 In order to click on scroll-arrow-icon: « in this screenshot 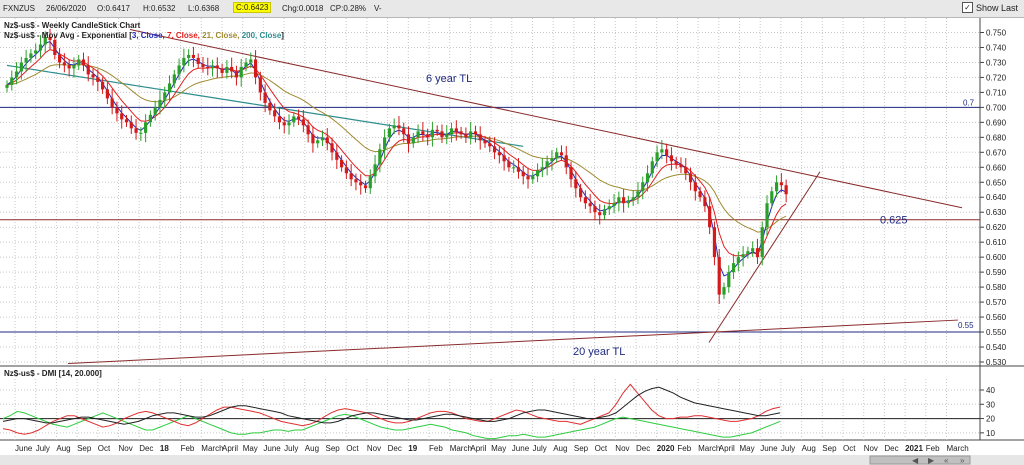, I will do `click(946, 460)`.